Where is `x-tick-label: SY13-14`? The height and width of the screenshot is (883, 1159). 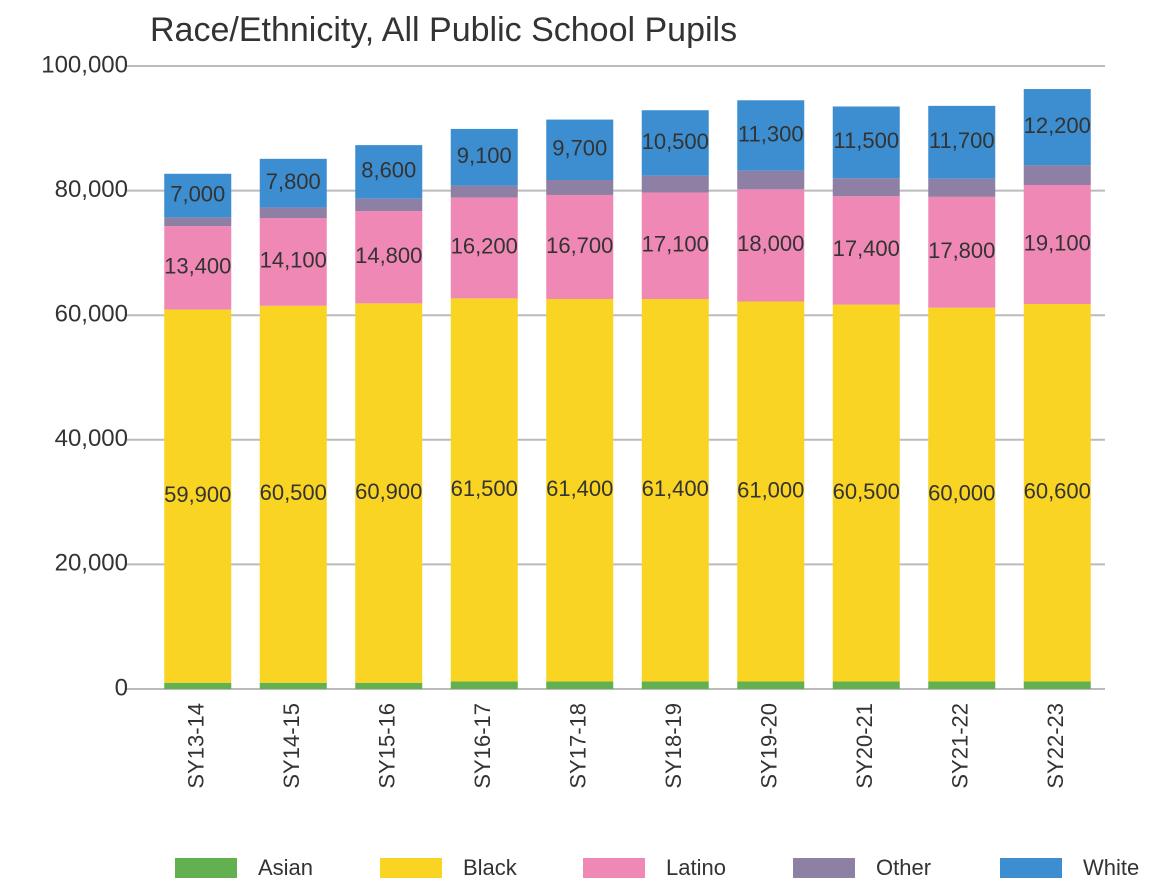 x-tick-label: SY13-14 is located at coordinates (196, 746).